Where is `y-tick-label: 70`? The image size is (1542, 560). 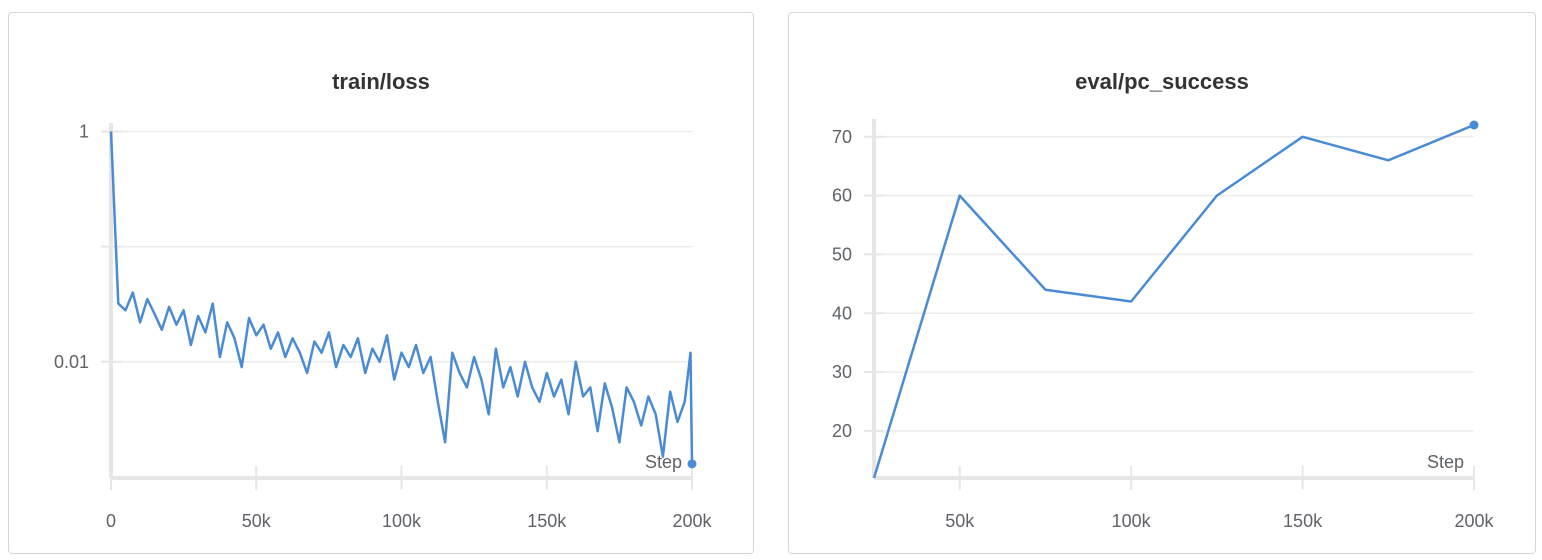
y-tick-label: 70 is located at coordinates (842, 137).